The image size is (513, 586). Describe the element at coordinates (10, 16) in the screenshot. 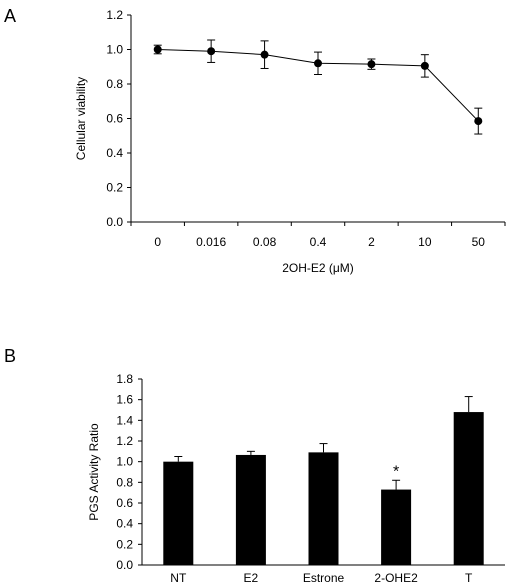

I see `panel-a-label: A` at that location.